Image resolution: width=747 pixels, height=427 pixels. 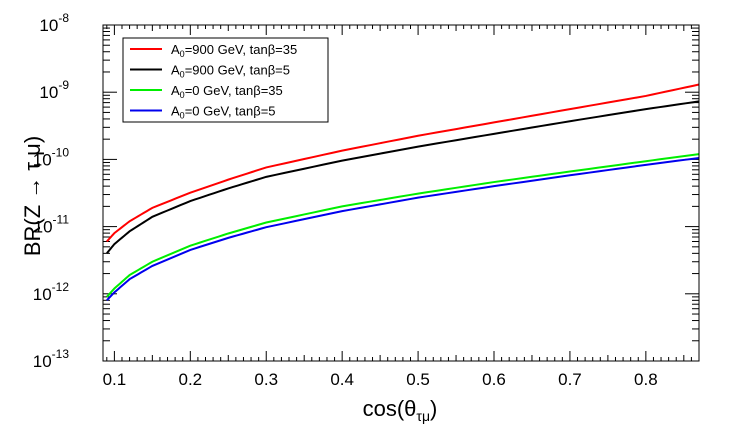 What do you see at coordinates (230, 71) in the screenshot?
I see `legend-label: A0=900 GeV, tanβ=5` at bounding box center [230, 71].